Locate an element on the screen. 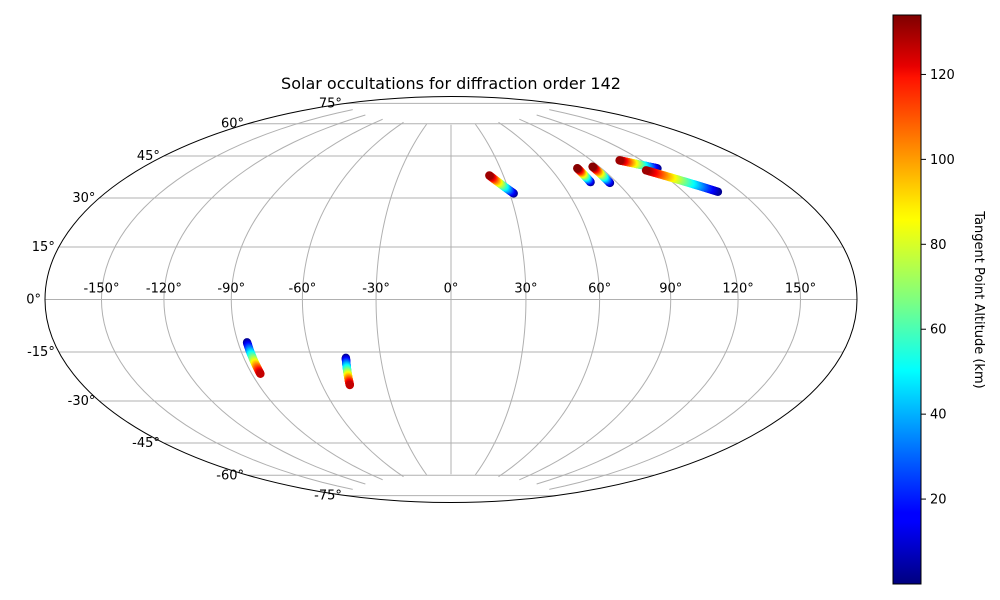 The width and height of the screenshot is (1000, 600). longitude-tick-label: 60° is located at coordinates (599, 289).